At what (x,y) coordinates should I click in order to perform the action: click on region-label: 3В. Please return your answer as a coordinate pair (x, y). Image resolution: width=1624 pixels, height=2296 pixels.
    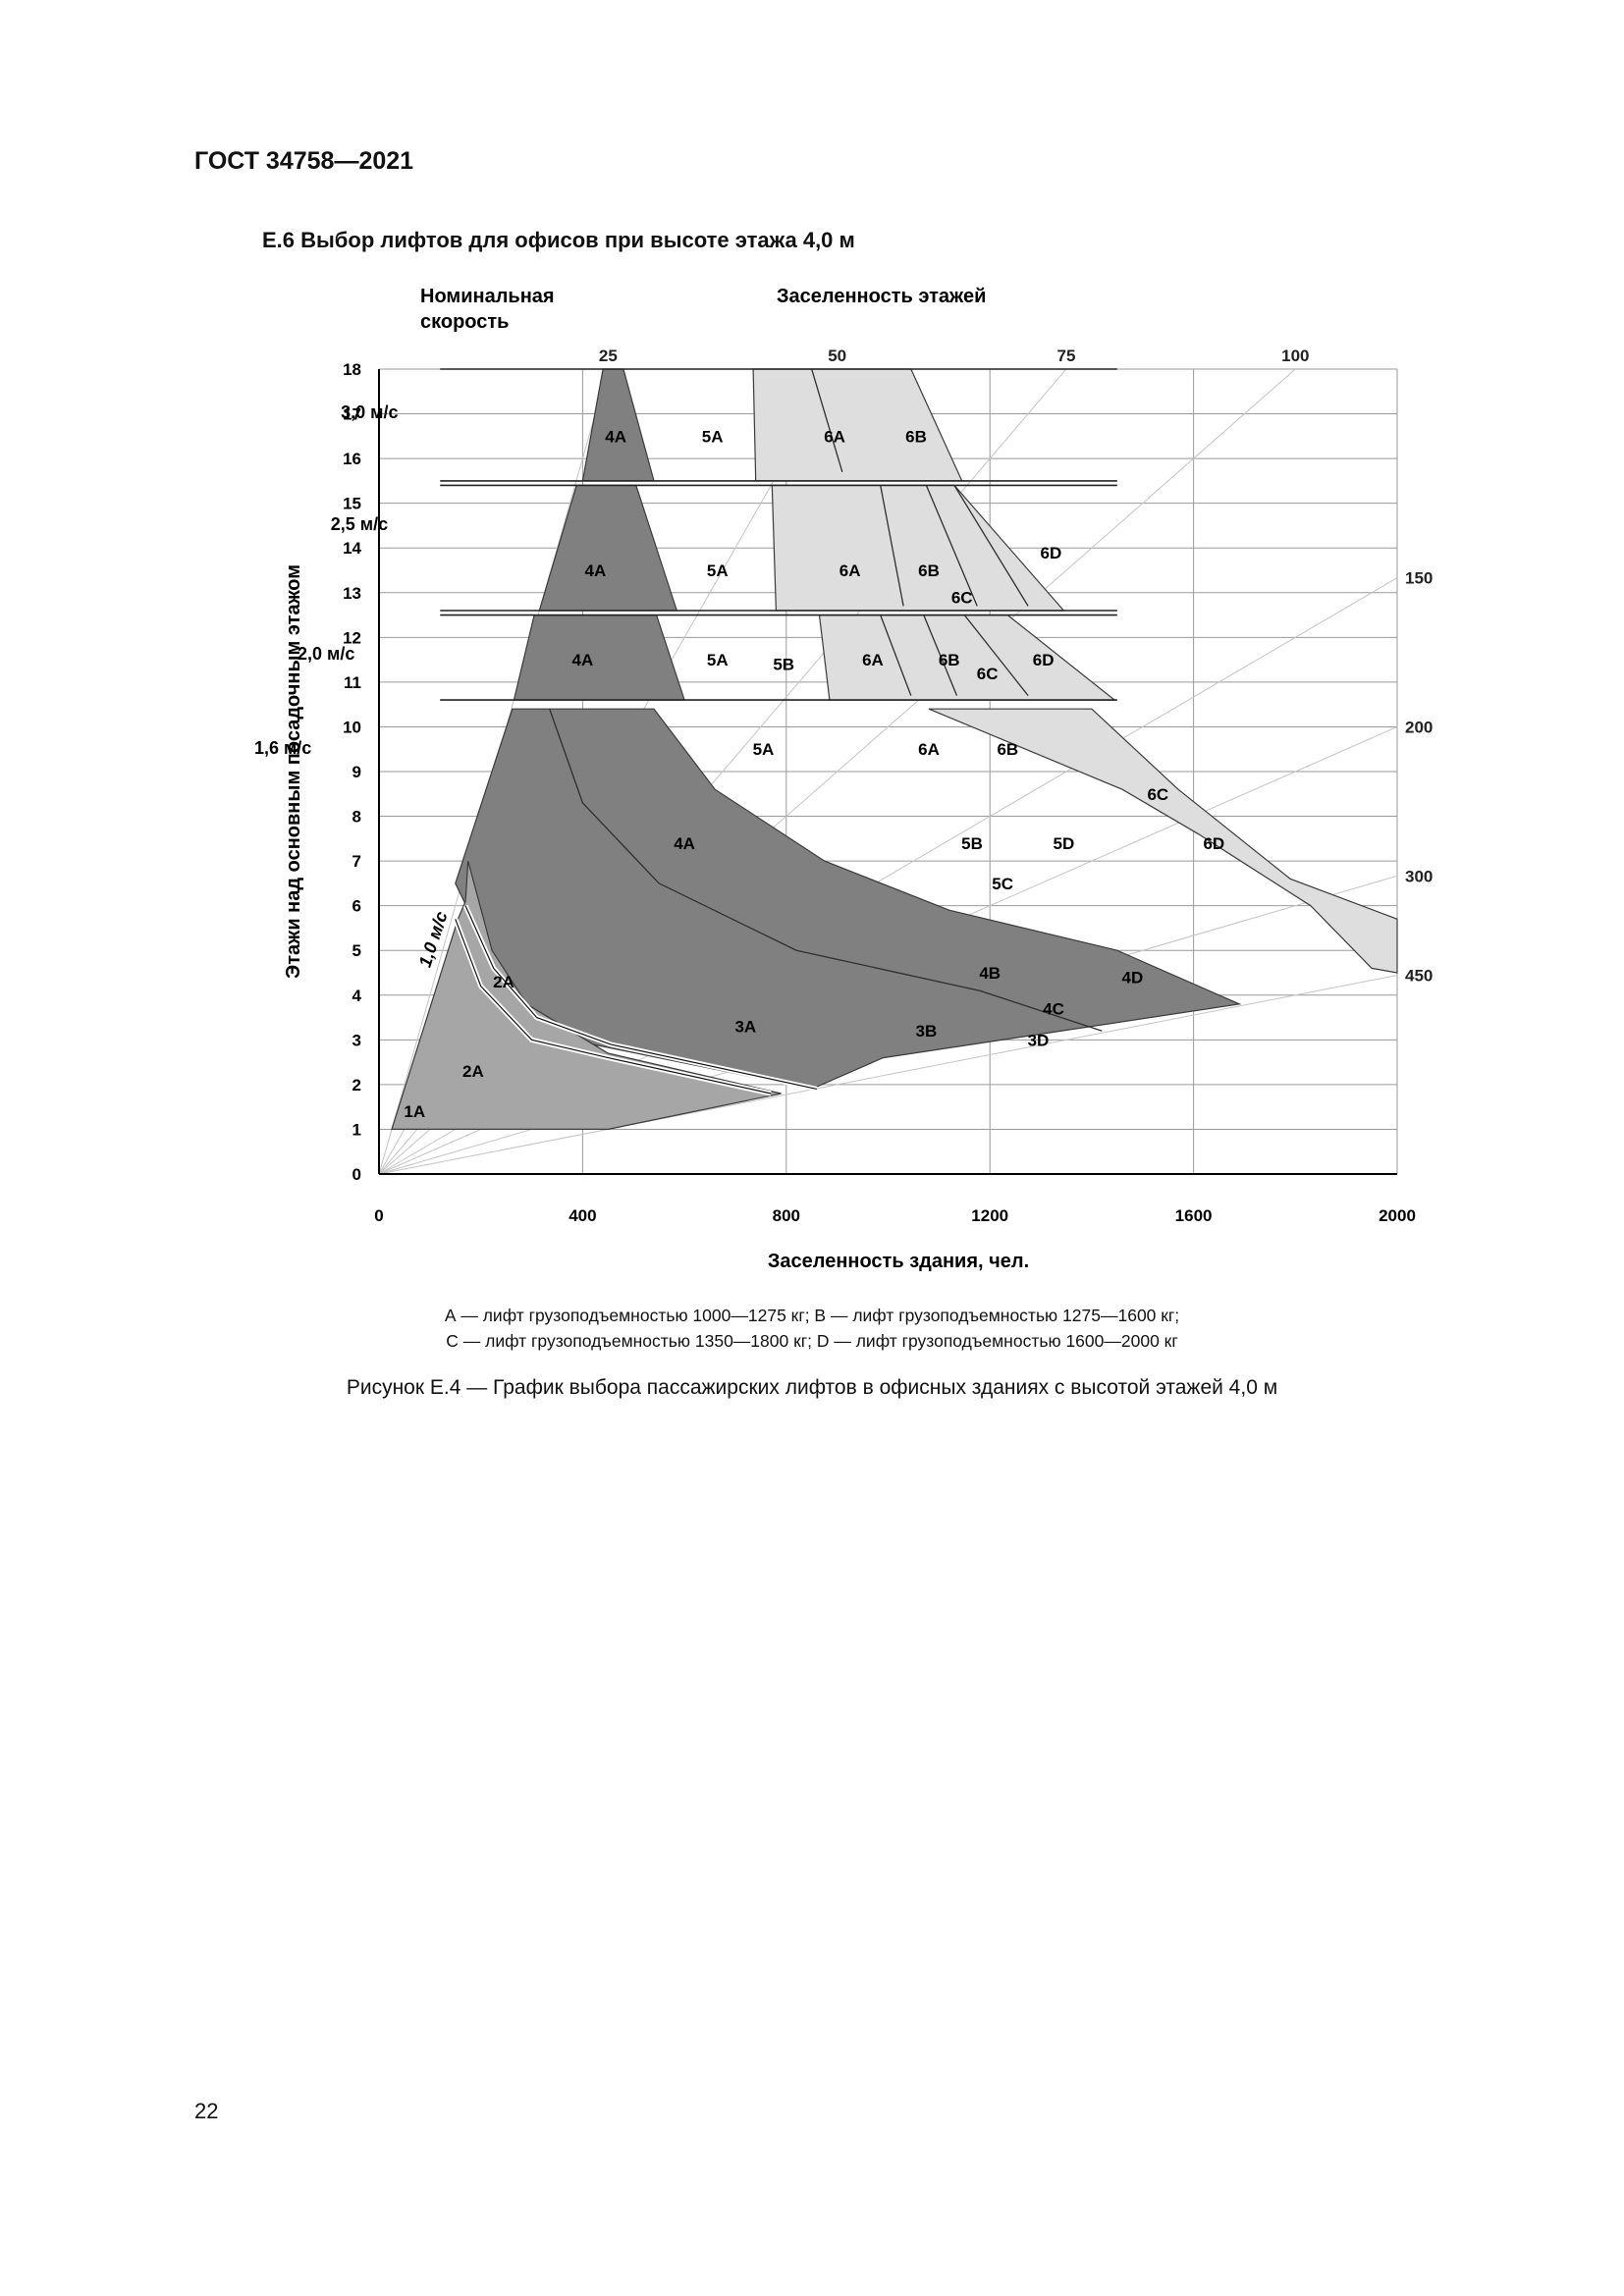
    Looking at the image, I should click on (927, 1032).